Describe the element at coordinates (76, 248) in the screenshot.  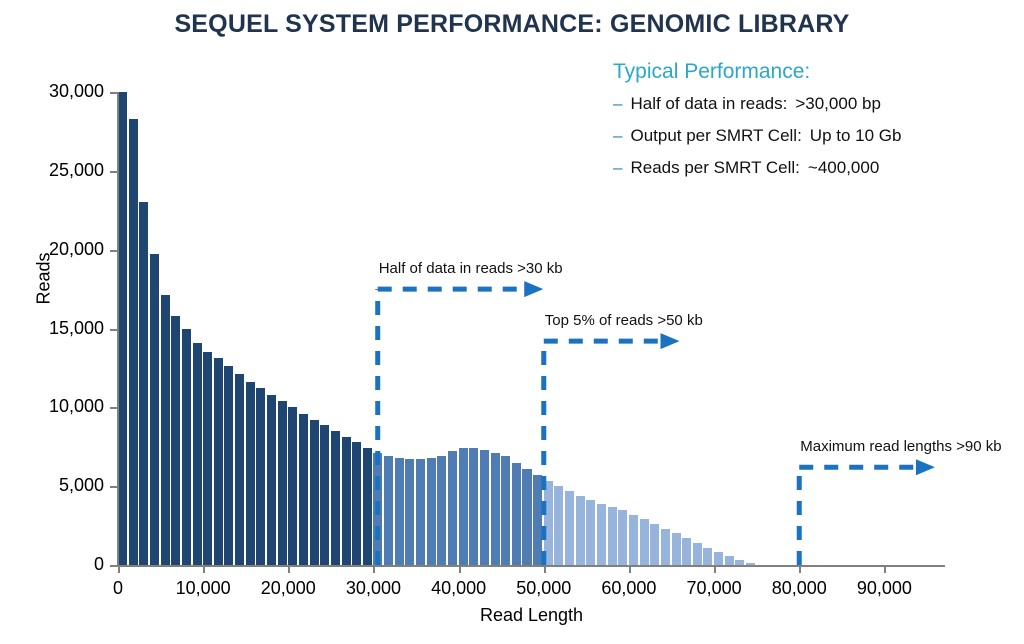
I see `y-axis-tick-label: 20,000` at that location.